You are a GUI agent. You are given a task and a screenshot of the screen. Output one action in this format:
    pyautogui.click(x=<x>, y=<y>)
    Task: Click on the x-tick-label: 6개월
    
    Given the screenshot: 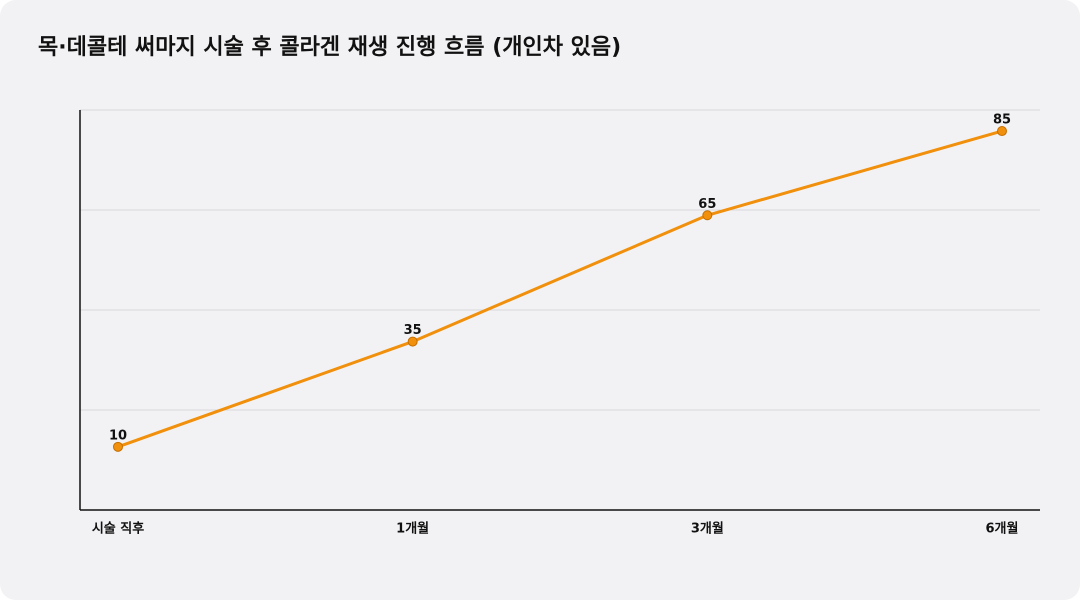 What is the action you would take?
    pyautogui.click(x=1002, y=529)
    